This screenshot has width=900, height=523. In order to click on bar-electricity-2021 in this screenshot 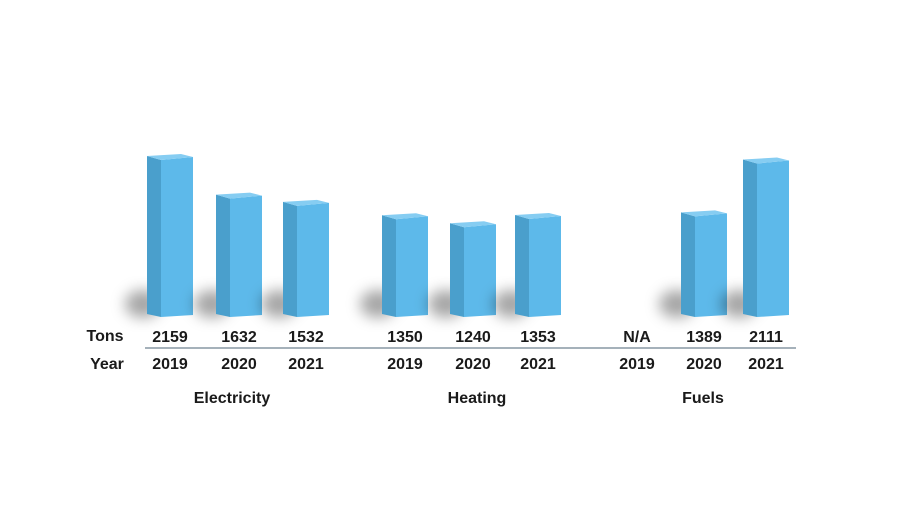, I will do `click(295, 258)`.